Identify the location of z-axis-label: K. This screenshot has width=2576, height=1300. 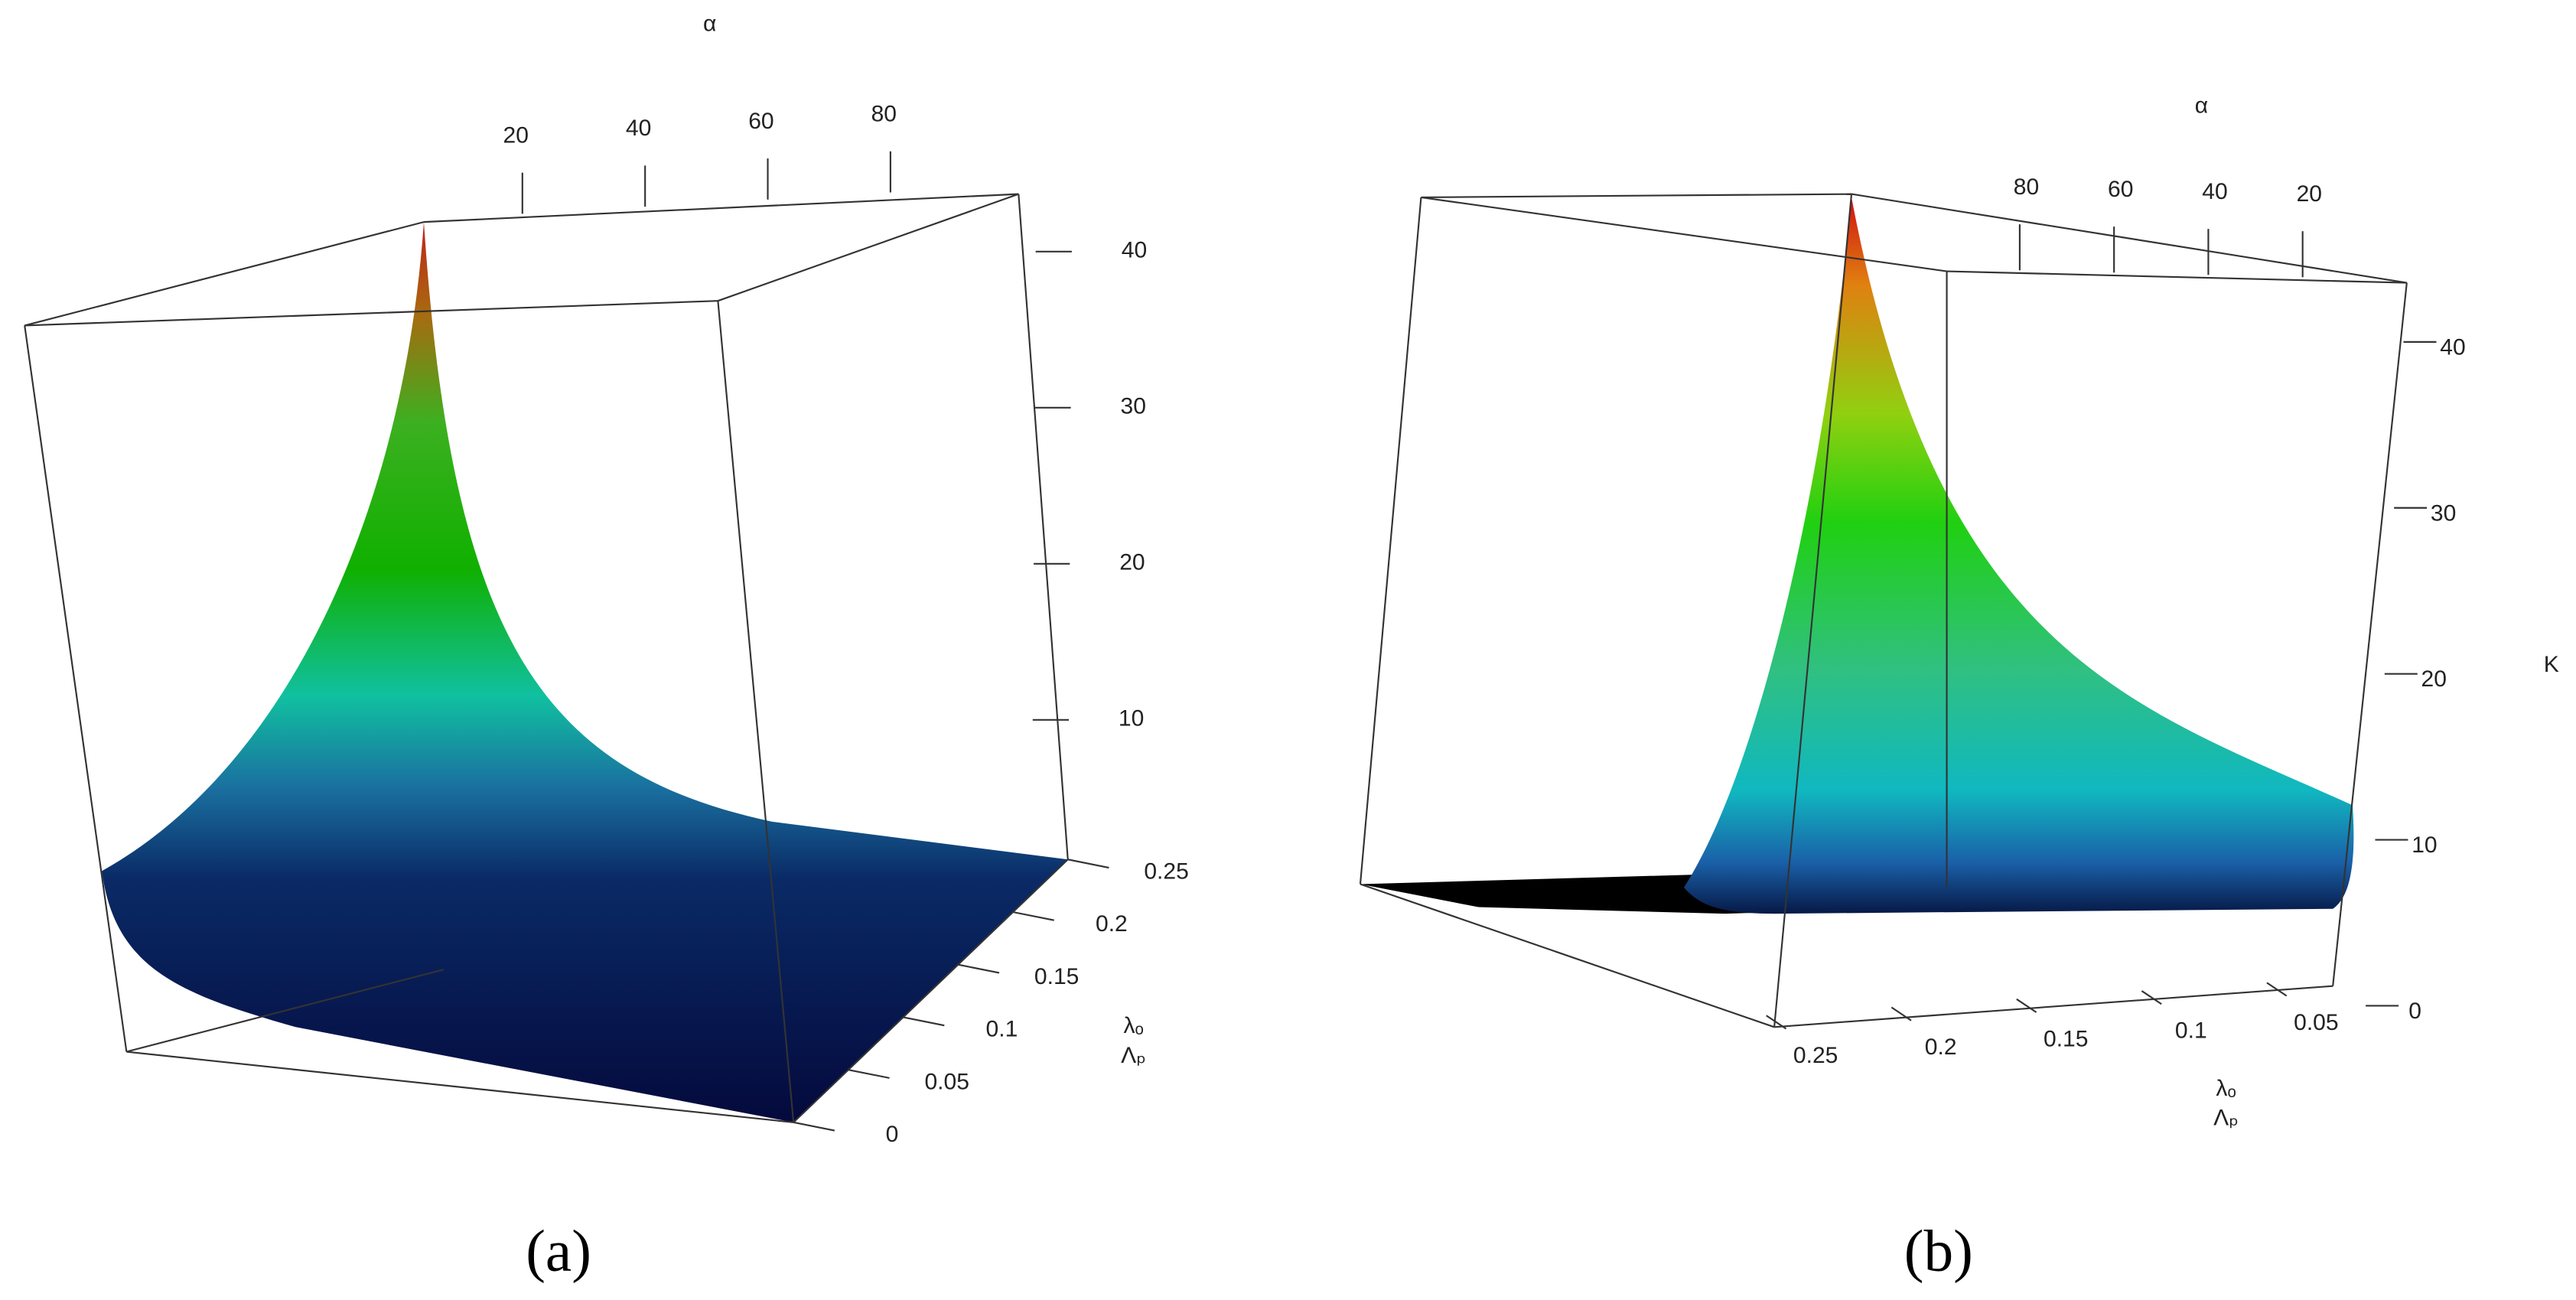
(2552, 664).